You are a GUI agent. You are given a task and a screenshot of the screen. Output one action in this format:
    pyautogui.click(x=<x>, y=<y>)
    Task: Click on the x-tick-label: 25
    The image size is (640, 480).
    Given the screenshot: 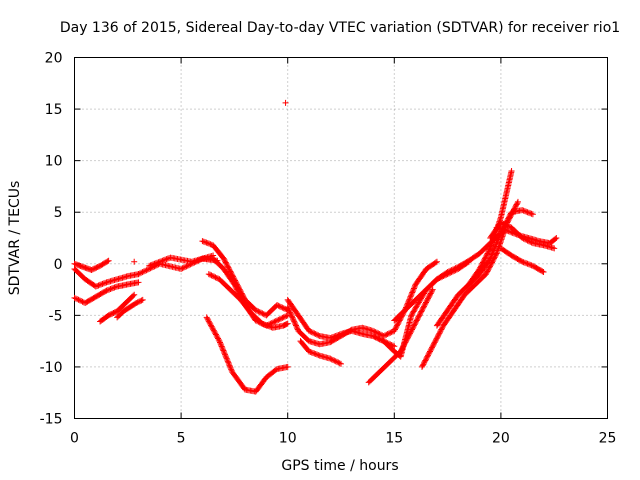 What is the action you would take?
    pyautogui.click(x=608, y=439)
    